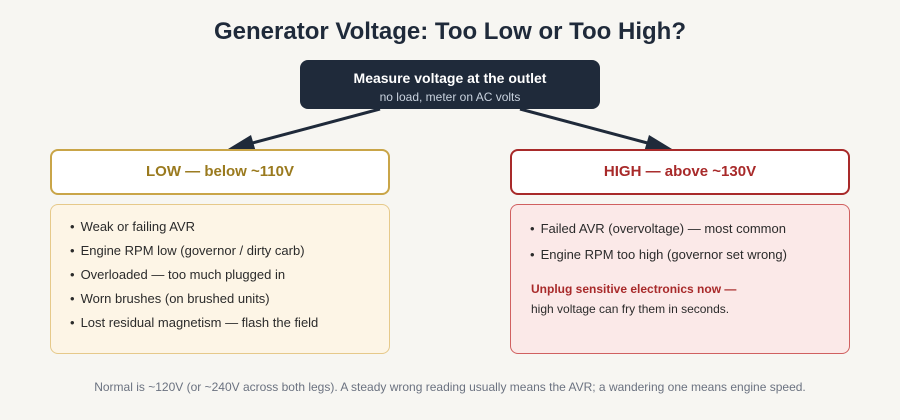  What do you see at coordinates (450, 78) in the screenshot?
I see `measure-voltage-label: Measure voltage at the outlet` at bounding box center [450, 78].